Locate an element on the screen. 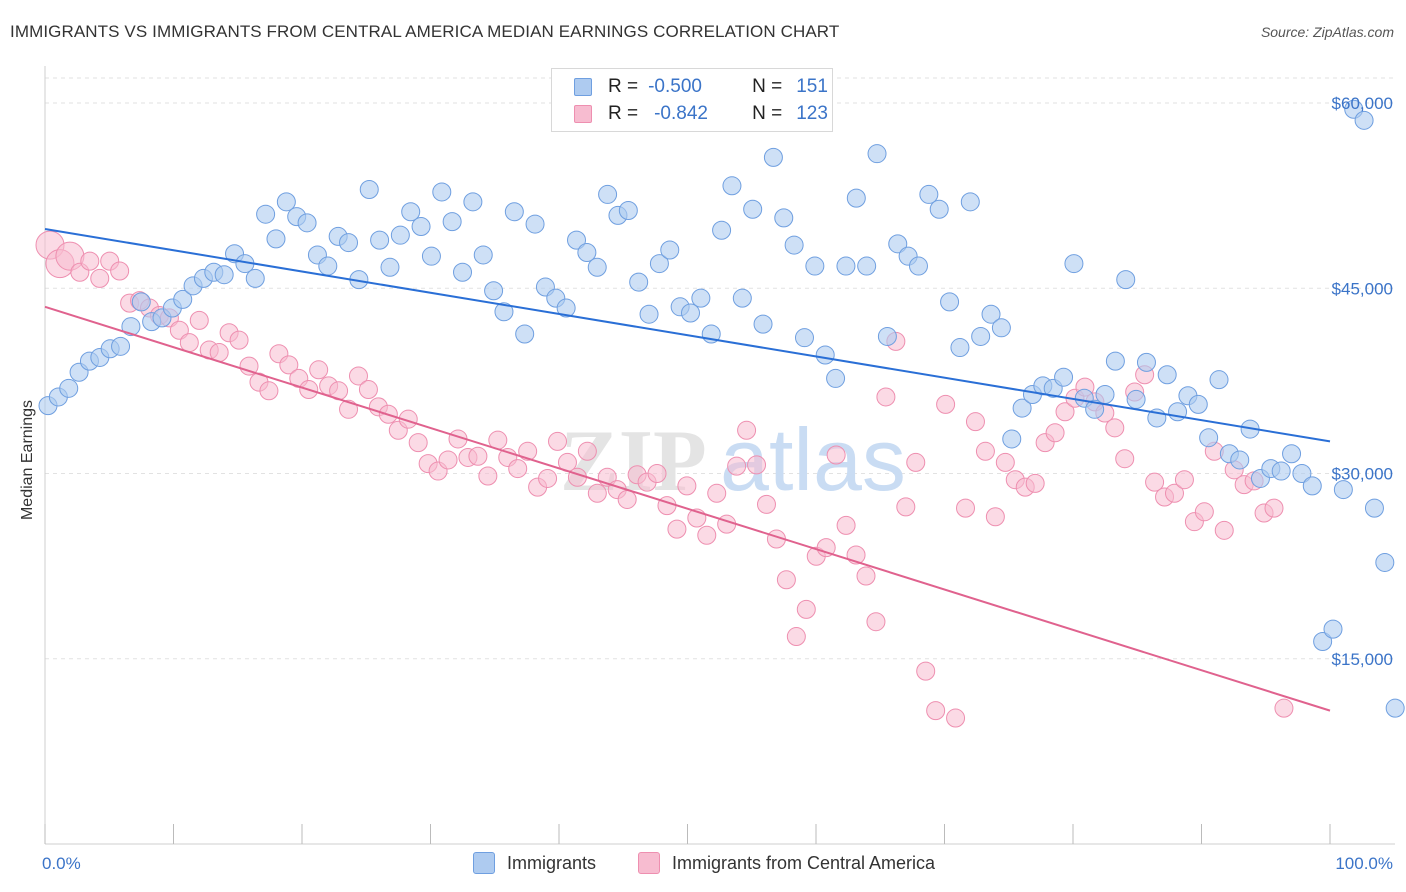 This screenshot has height=892, width=1406. legend-r-label: R = is located at coordinates (623, 86).